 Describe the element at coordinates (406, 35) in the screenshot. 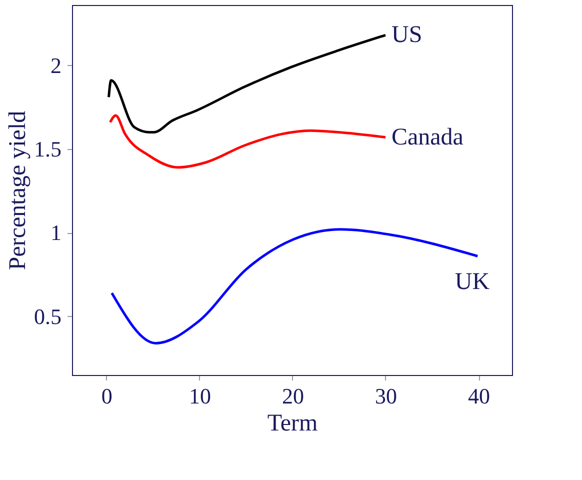

I see `series-label: US` at that location.